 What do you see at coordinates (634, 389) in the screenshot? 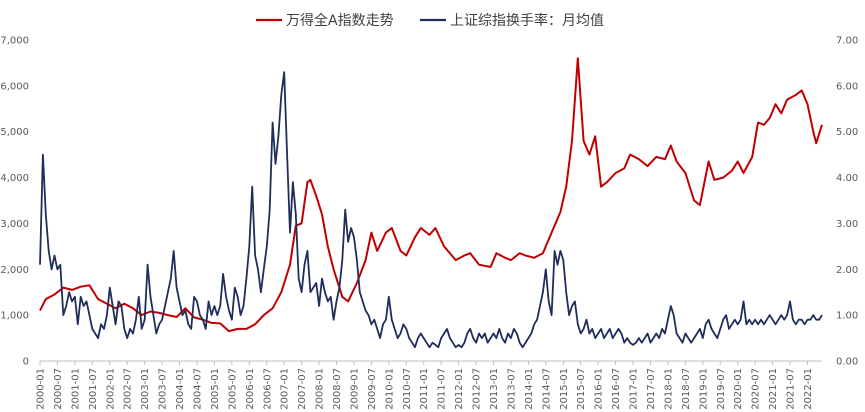
I see `x-tick-label: 2017-01` at bounding box center [634, 389].